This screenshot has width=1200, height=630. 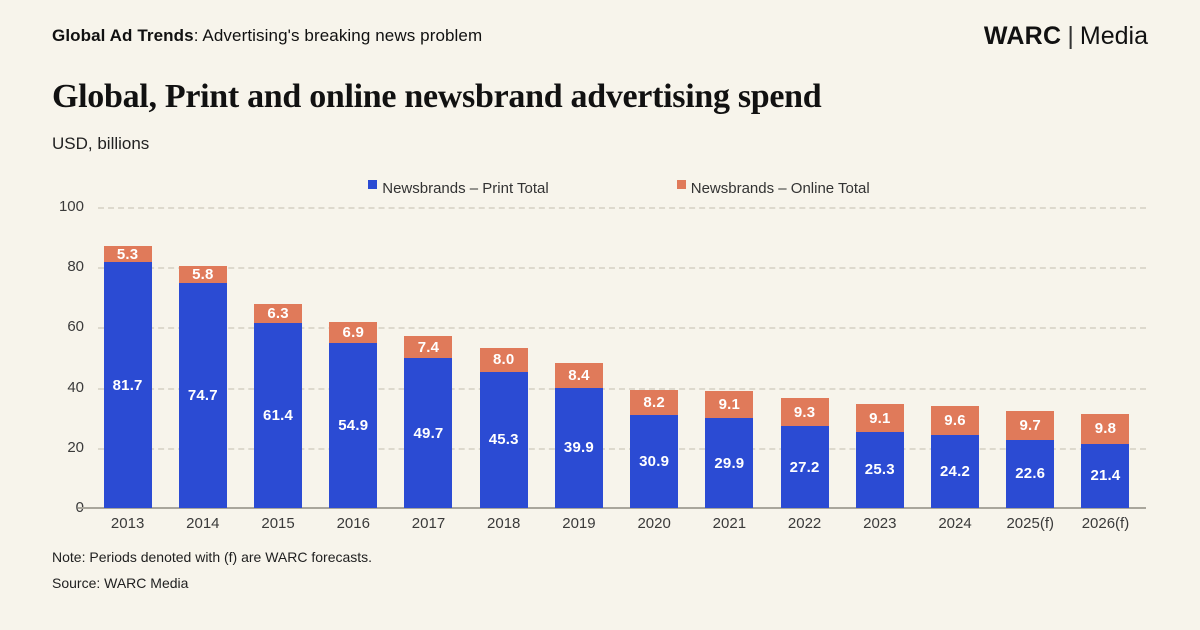 I want to click on x-tick-label-2025(f): 2025(f), so click(x=1030, y=523).